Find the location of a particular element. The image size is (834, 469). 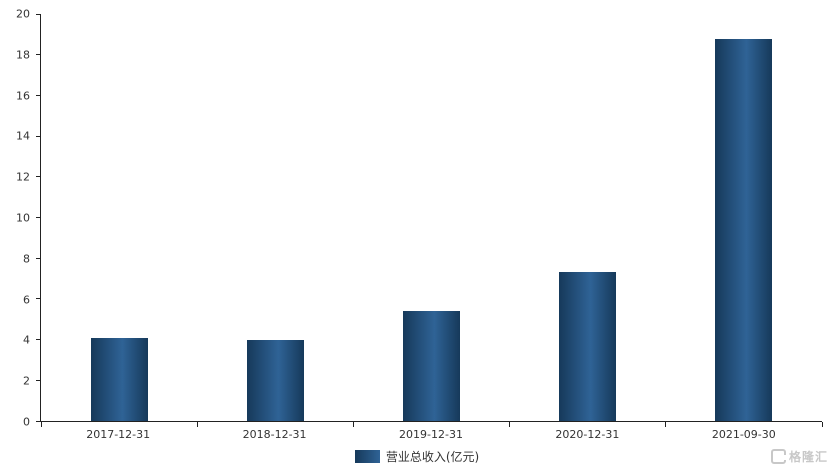

legend-item: 营业总收入(亿元) is located at coordinates (417, 456).